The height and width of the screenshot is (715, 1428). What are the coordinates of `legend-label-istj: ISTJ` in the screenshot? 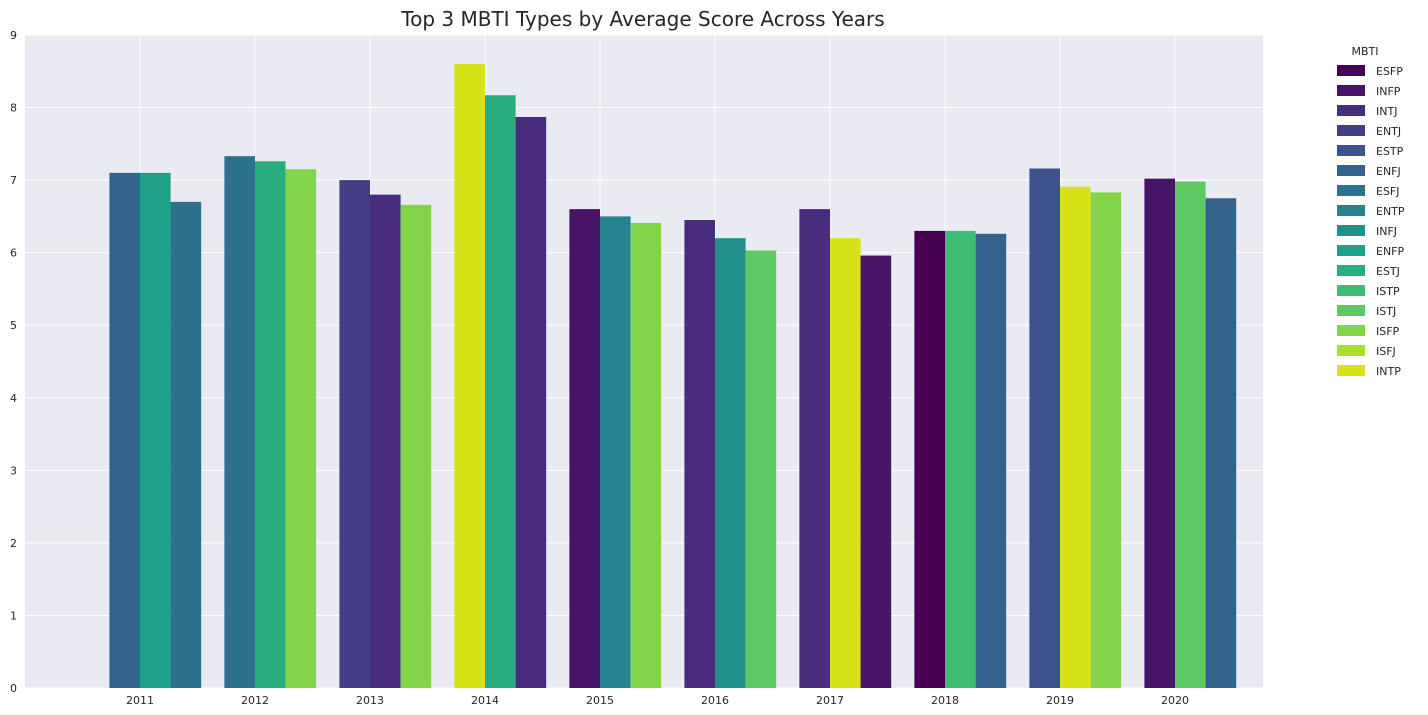 It's located at (1386, 311).